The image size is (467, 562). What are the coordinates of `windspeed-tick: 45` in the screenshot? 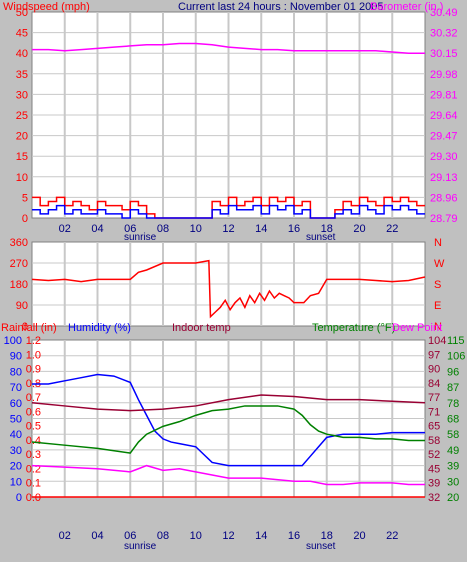 It's located at (22, 34).